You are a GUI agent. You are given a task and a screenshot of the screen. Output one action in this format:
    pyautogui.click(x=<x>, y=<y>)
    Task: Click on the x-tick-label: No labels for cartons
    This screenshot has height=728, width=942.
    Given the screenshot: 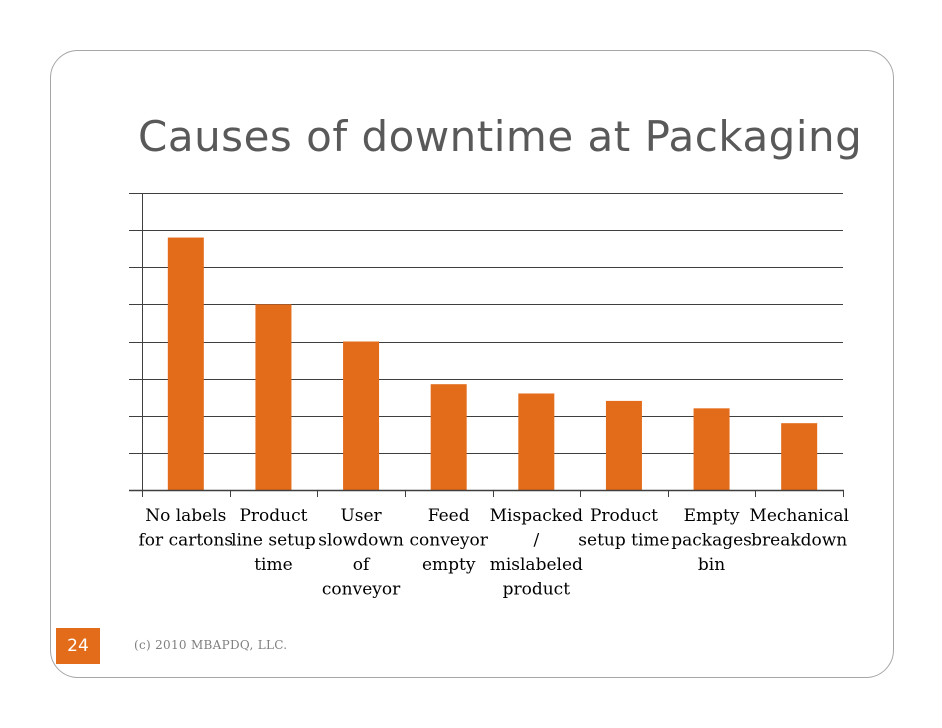 What is the action you would take?
    pyautogui.click(x=186, y=528)
    